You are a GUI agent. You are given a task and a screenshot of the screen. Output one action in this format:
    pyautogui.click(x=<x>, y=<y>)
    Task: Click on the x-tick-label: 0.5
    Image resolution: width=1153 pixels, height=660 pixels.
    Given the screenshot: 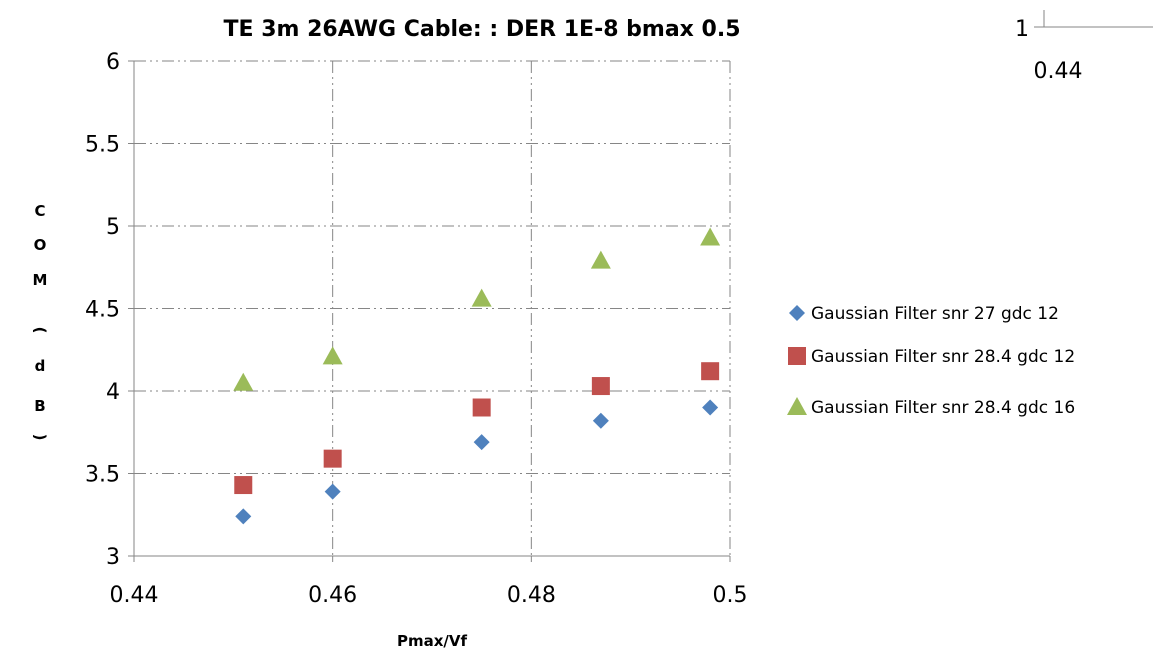 What is the action you would take?
    pyautogui.click(x=730, y=595)
    